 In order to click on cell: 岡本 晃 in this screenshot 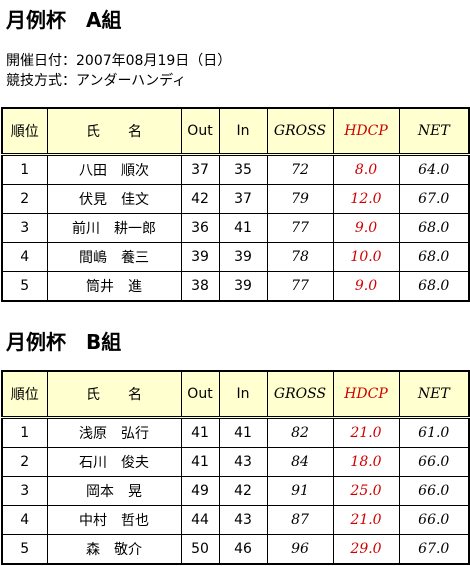, I will do `click(114, 491)`.